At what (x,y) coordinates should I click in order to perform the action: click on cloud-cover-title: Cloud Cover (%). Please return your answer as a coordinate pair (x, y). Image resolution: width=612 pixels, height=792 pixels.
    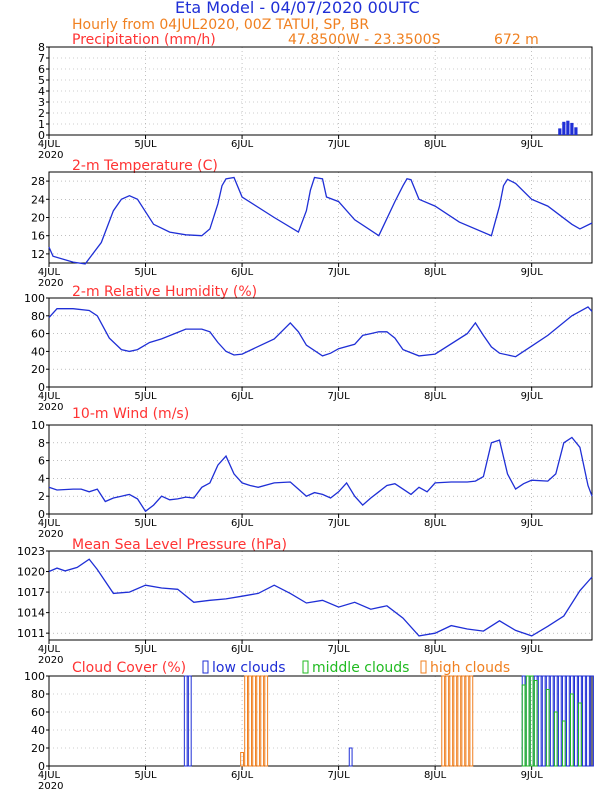
    Looking at the image, I should click on (129, 668).